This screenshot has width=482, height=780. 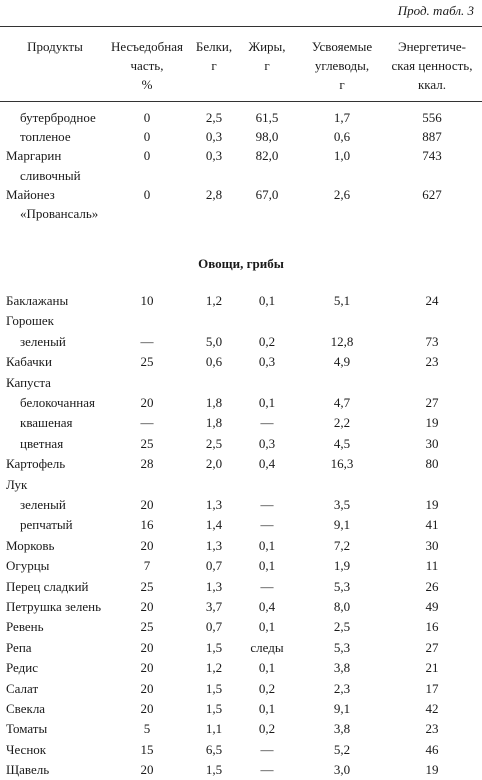 I want to click on protein-cell: 1,2, so click(x=214, y=300).